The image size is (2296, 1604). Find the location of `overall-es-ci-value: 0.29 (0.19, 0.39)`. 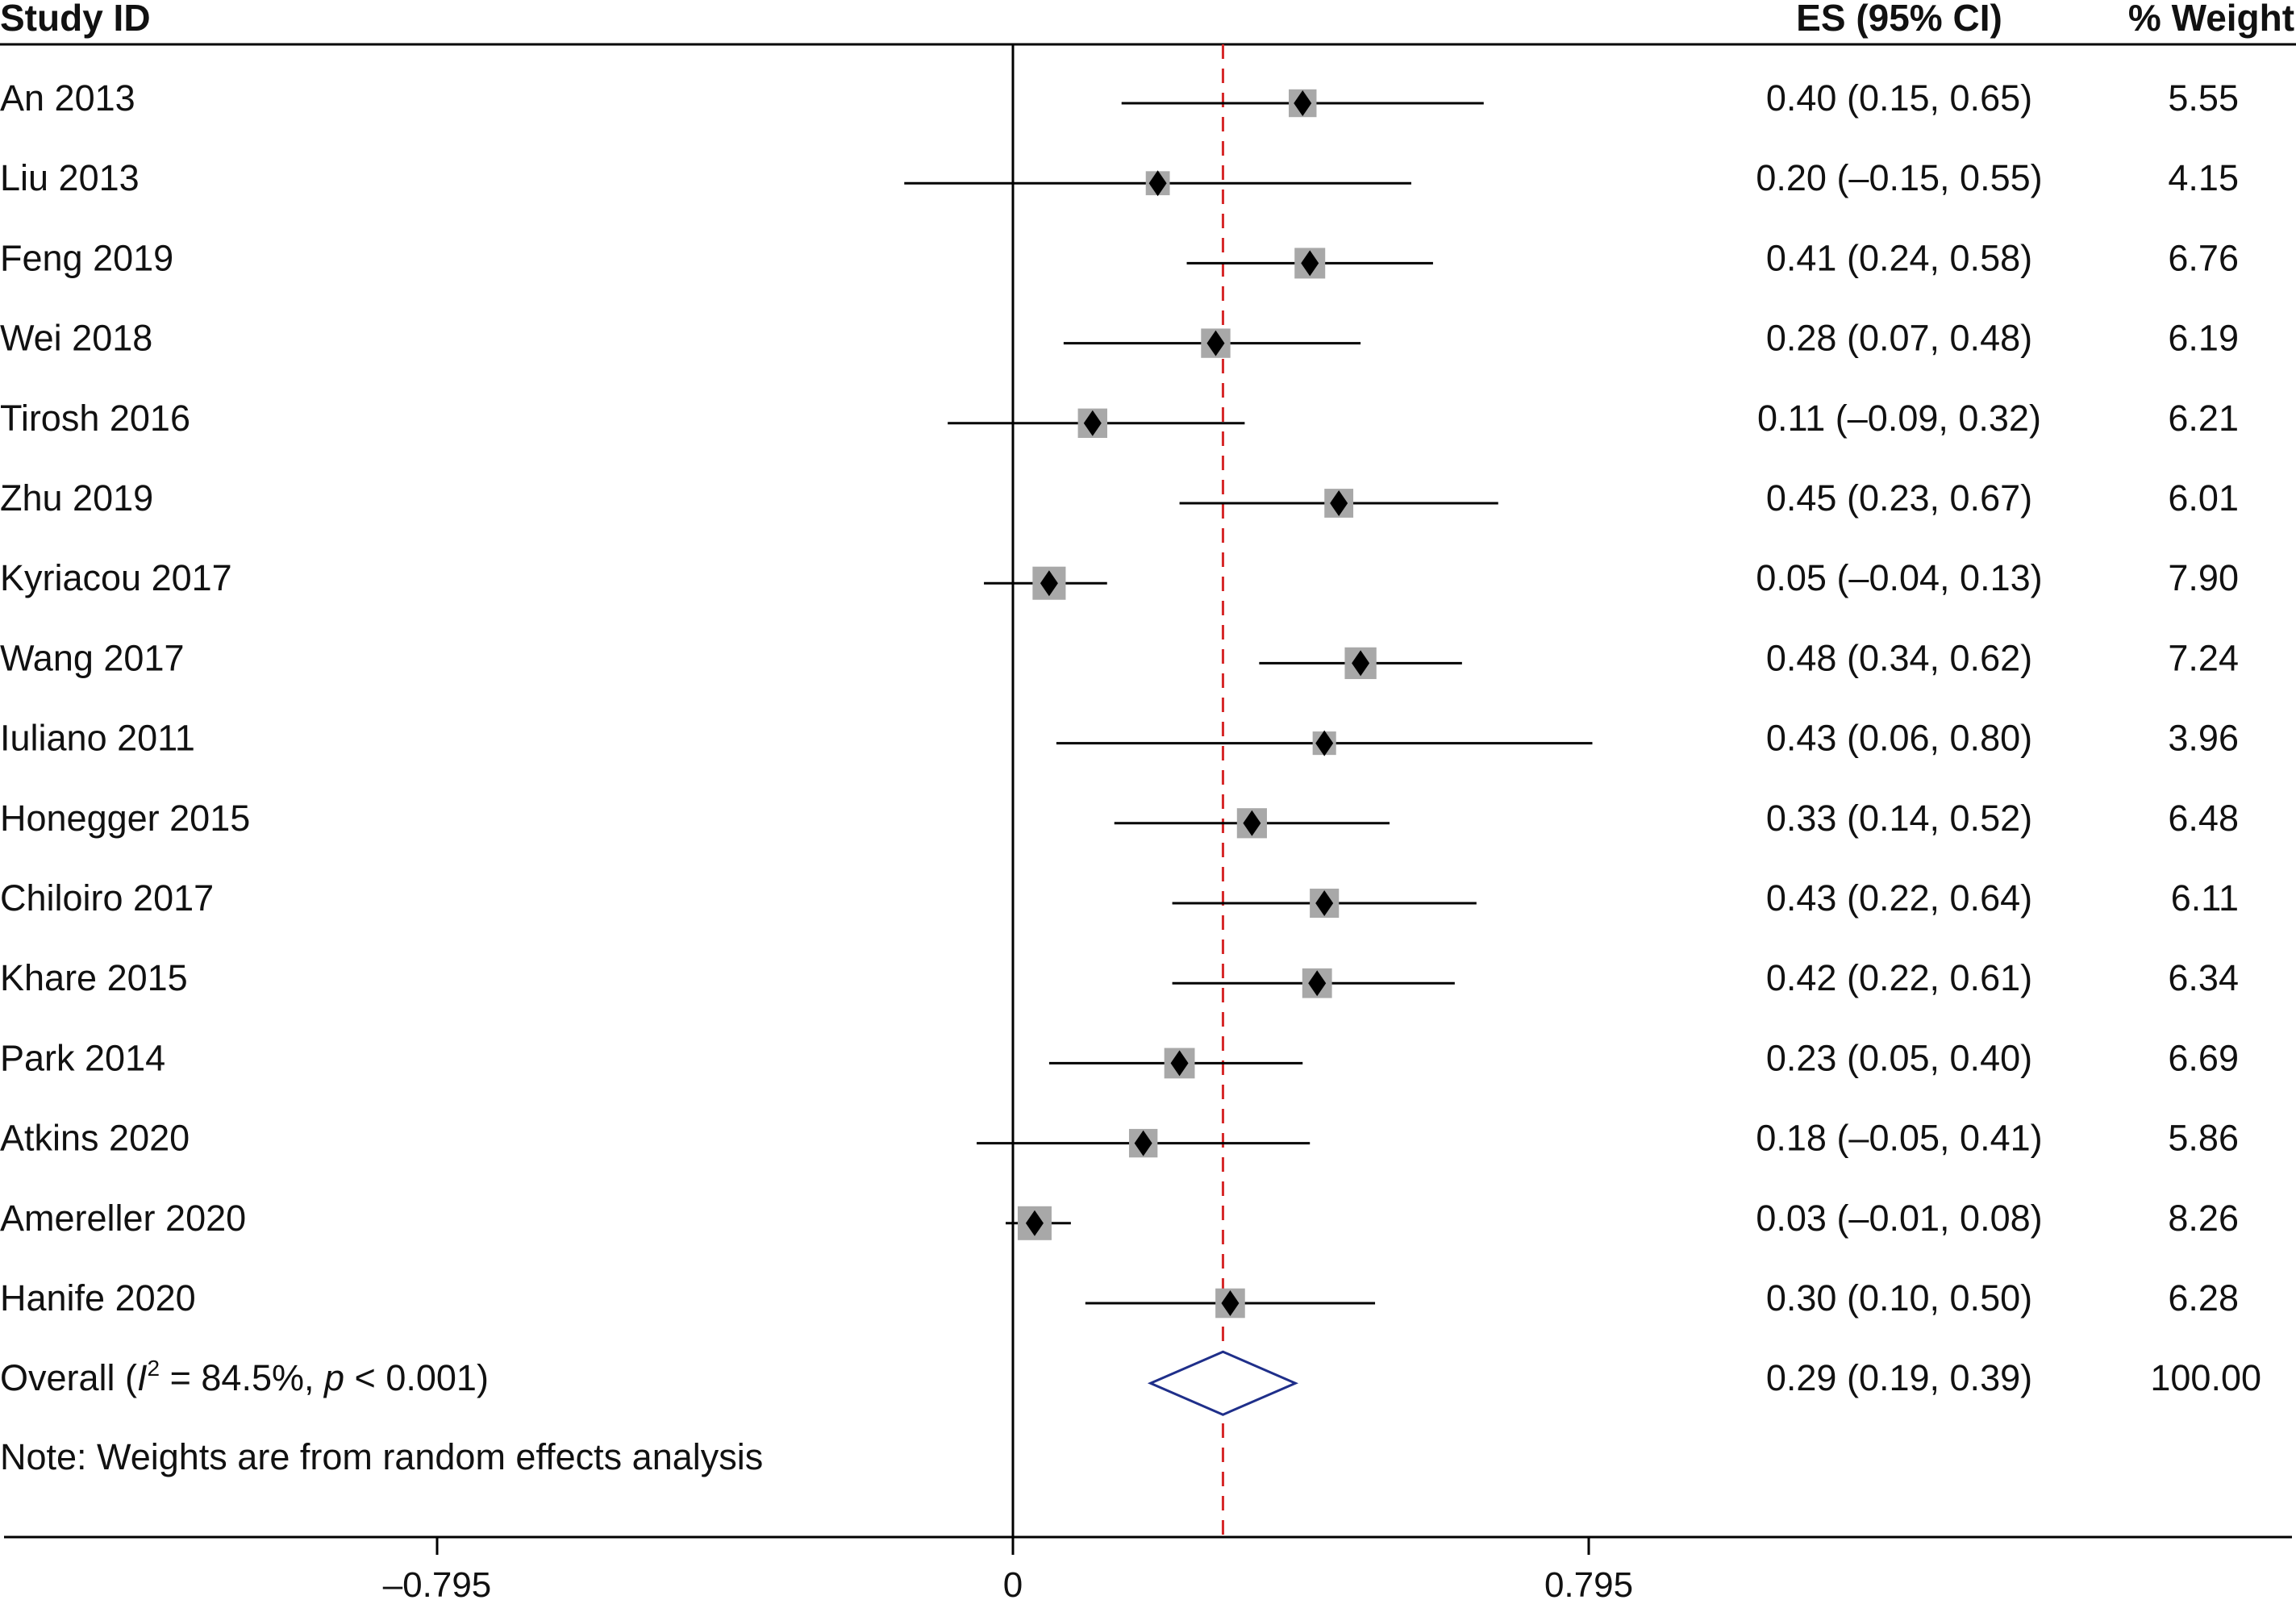

overall-es-ci-value: 0.29 (0.19, 0.39) is located at coordinates (1899, 1377).